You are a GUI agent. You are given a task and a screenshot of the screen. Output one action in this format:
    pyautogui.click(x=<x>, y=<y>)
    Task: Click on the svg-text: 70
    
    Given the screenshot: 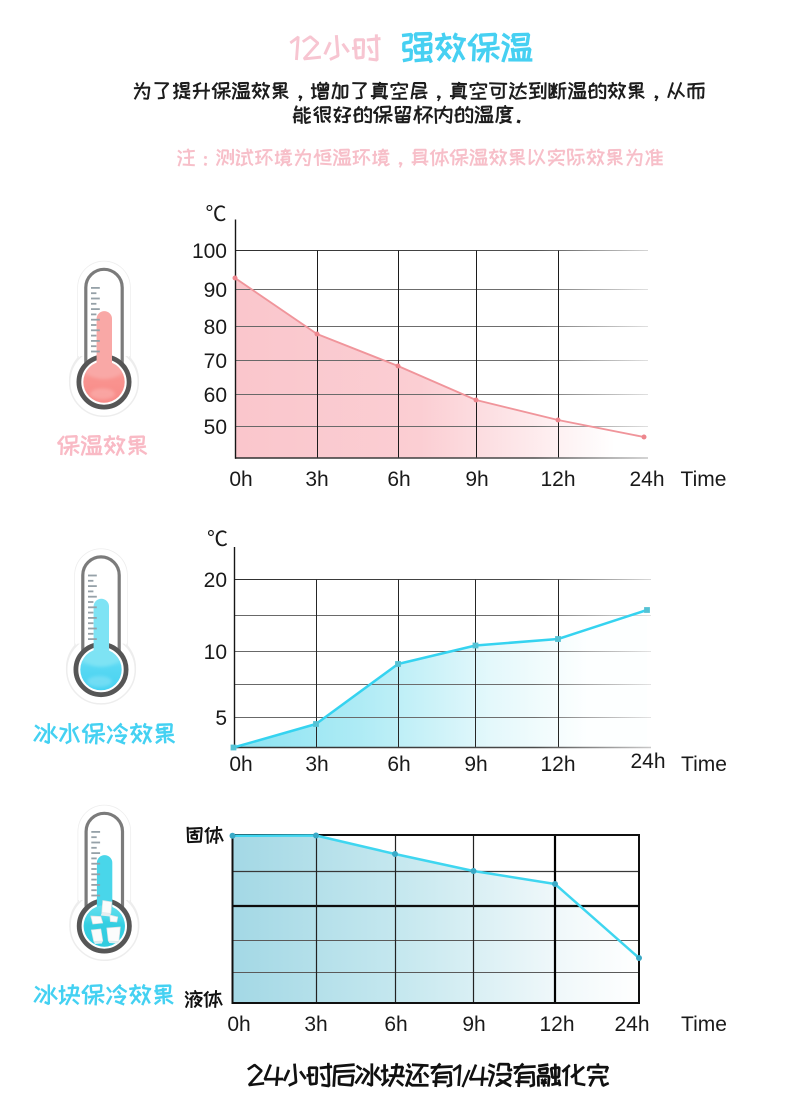 What is the action you would take?
    pyautogui.click(x=215, y=361)
    